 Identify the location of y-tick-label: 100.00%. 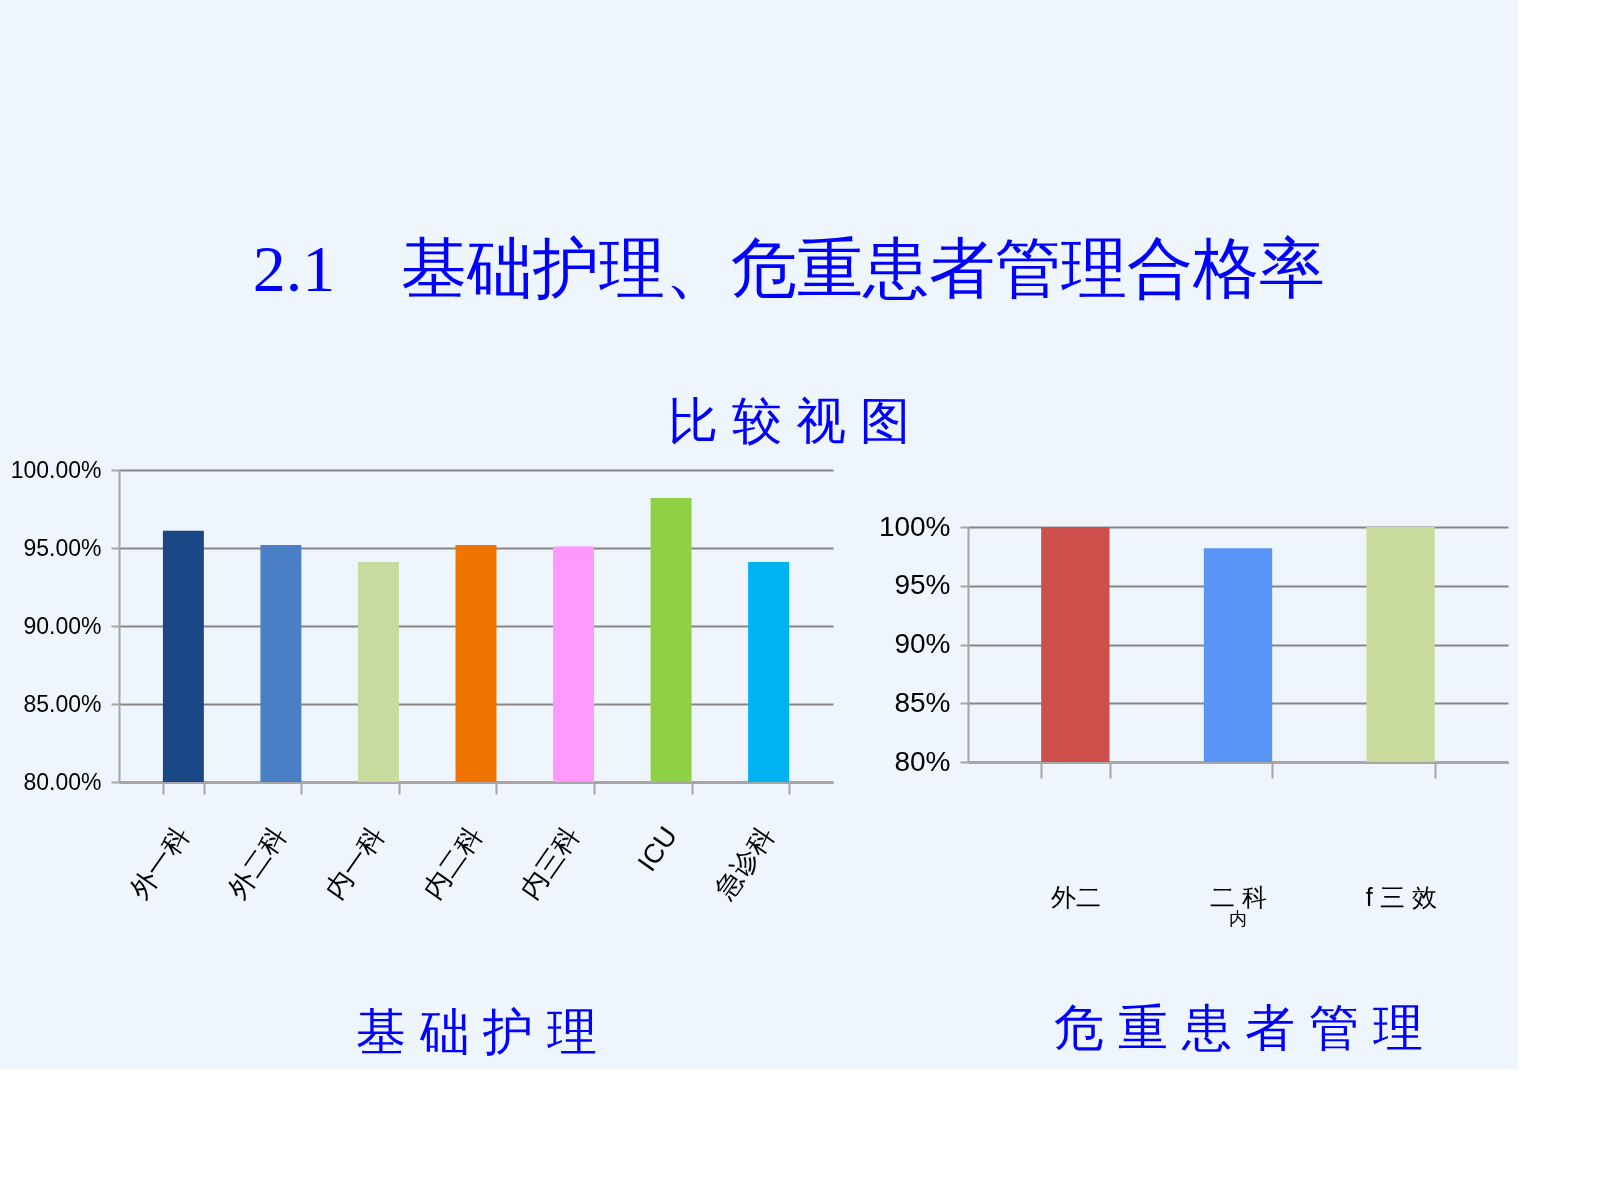
(56, 469).